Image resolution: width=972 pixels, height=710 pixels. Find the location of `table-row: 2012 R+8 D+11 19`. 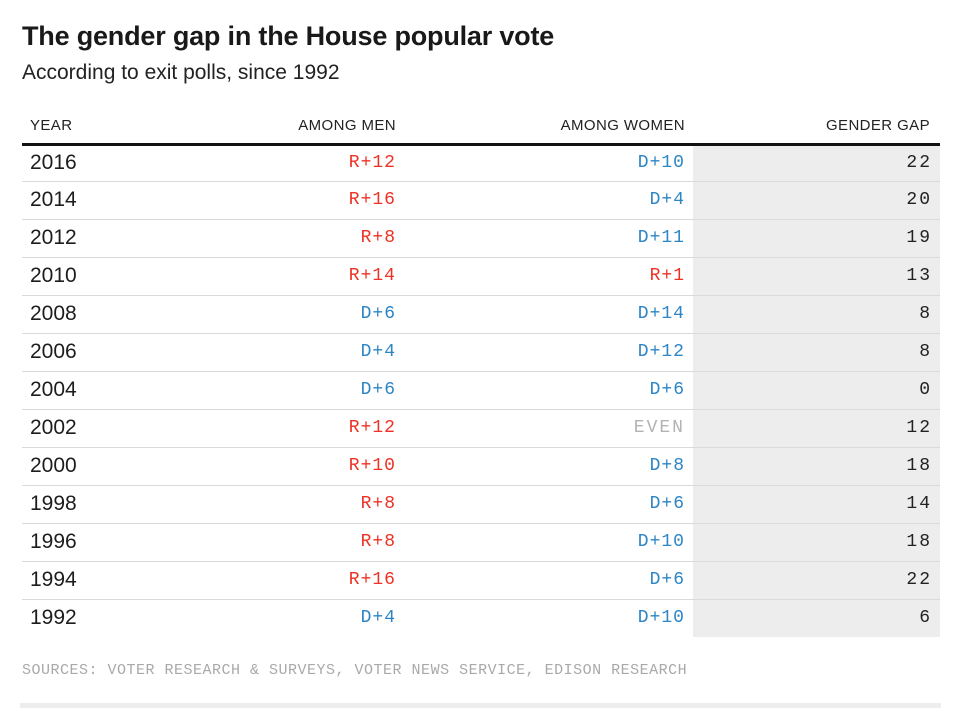

table-row: 2012 R+8 D+11 19 is located at coordinates (481, 238).